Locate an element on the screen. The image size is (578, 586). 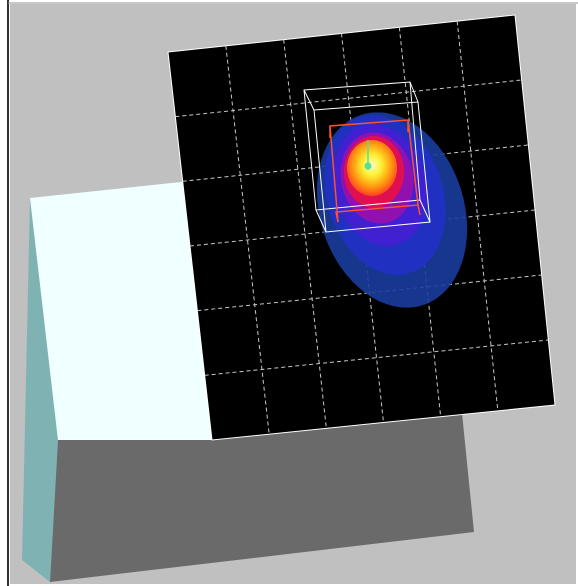
box-top is located at coordinates (121, 310).